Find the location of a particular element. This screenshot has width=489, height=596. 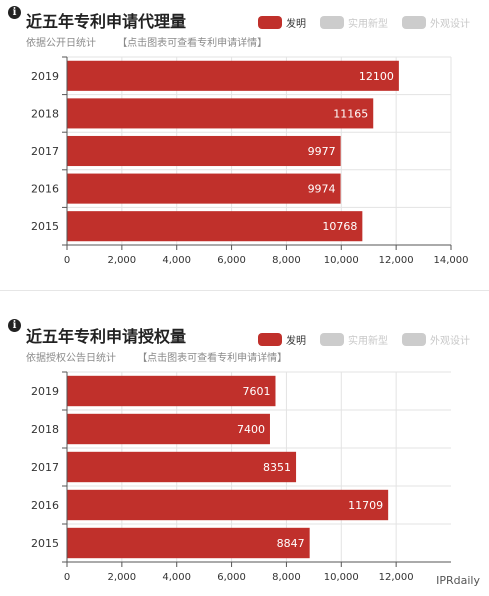

bar-value-label: 9977 is located at coordinates (322, 151).